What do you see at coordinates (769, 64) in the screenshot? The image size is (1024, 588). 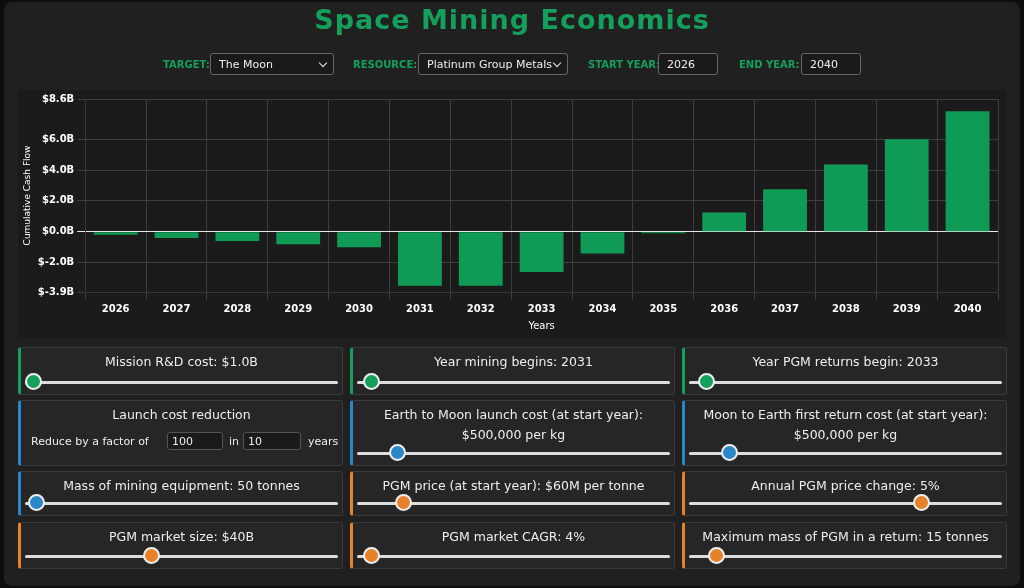 I see `text: END YEAR:` at bounding box center [769, 64].